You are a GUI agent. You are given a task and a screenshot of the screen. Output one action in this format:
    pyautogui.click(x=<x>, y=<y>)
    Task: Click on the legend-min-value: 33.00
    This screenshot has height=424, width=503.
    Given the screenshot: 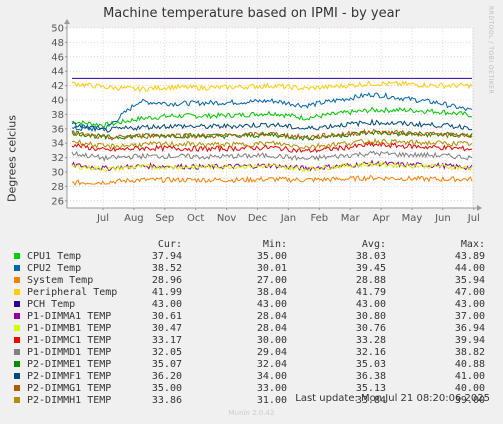 What is the action you would take?
    pyautogui.click(x=271, y=388)
    